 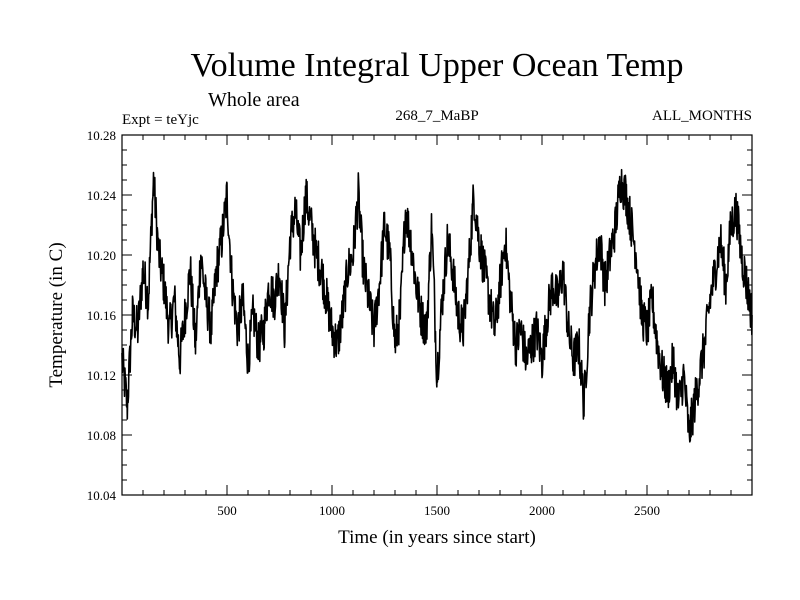 I want to click on experiment-label: Expt = teYjc, so click(x=160, y=120).